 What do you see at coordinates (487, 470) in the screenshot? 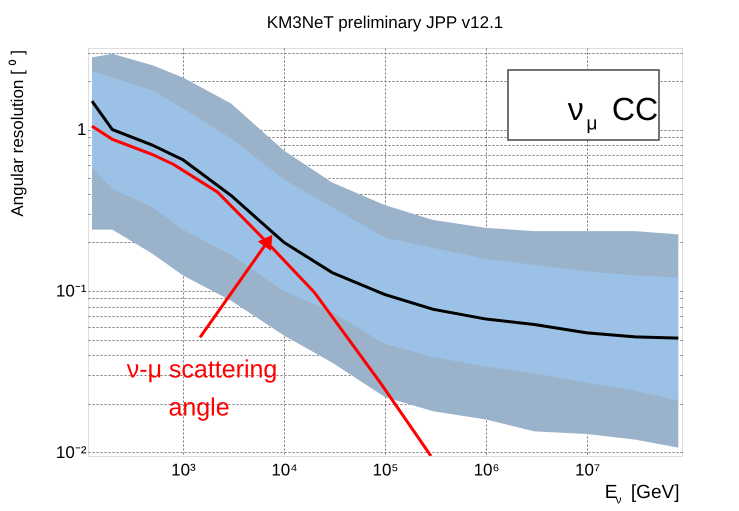
I see `x-tick-label: 10⁶` at bounding box center [487, 470].